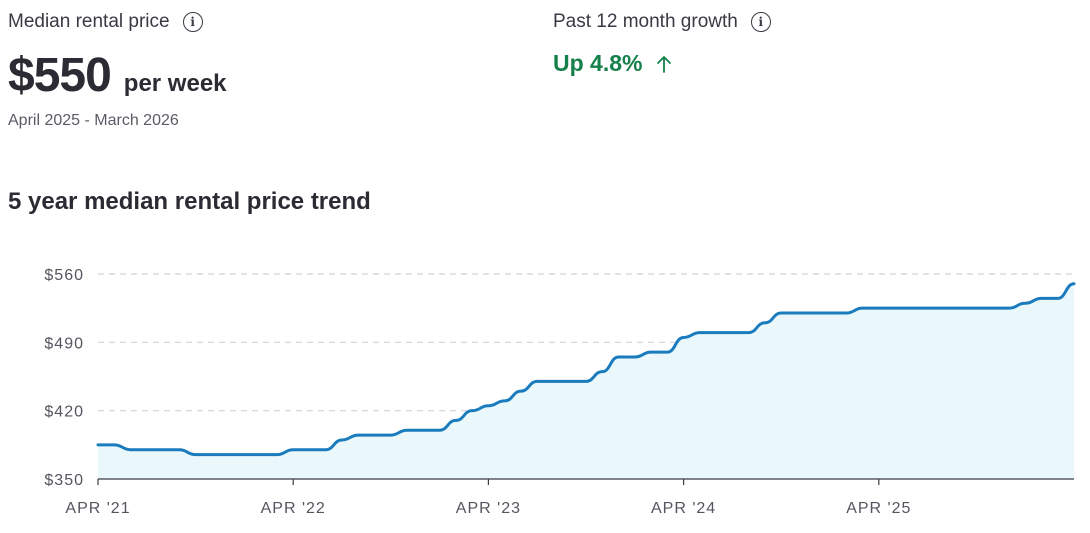  What do you see at coordinates (878, 508) in the screenshot?
I see `x-tick-label: APR '25` at bounding box center [878, 508].